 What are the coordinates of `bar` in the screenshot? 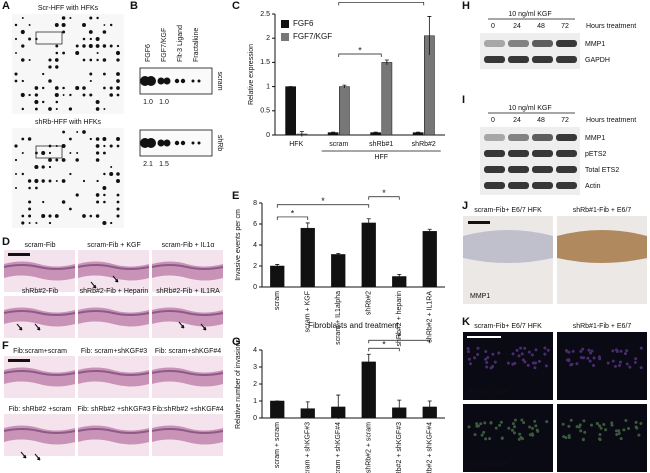 It's located at (277, 276).